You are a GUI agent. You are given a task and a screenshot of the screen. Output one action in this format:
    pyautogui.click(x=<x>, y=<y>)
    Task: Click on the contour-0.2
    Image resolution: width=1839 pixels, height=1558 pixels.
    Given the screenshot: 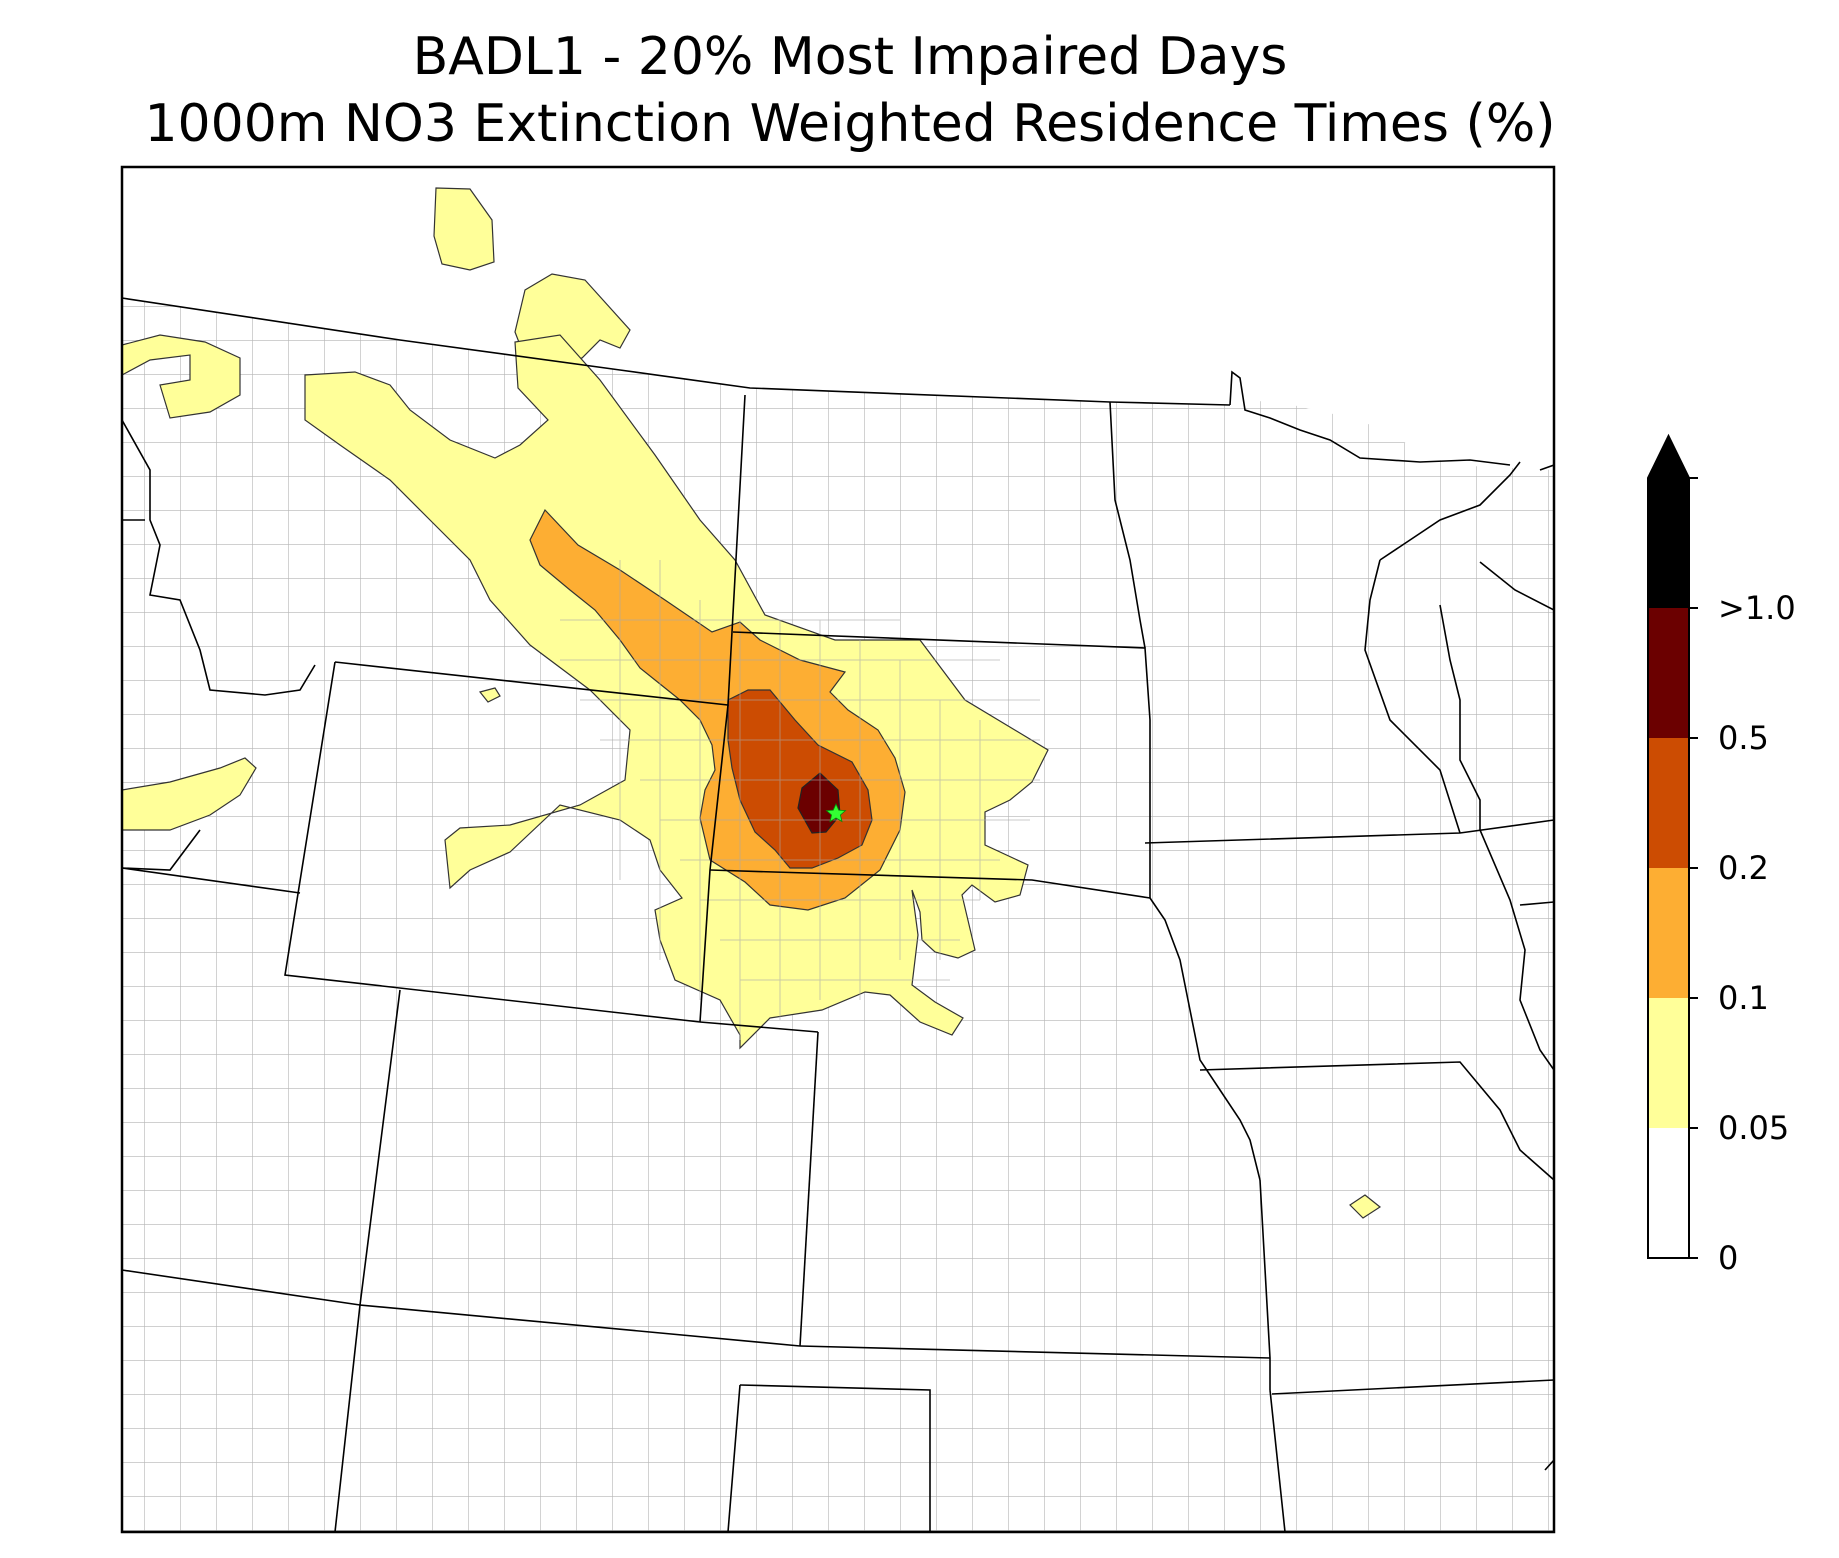 What is the action you would take?
    pyautogui.click(x=800, y=779)
    